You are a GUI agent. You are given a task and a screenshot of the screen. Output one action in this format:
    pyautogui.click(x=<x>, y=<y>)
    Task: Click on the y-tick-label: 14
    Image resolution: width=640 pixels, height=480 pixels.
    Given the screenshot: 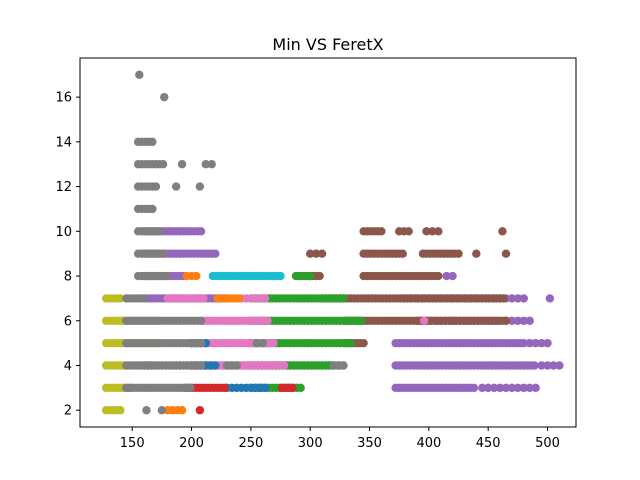 What is the action you would take?
    pyautogui.click(x=63, y=142)
    